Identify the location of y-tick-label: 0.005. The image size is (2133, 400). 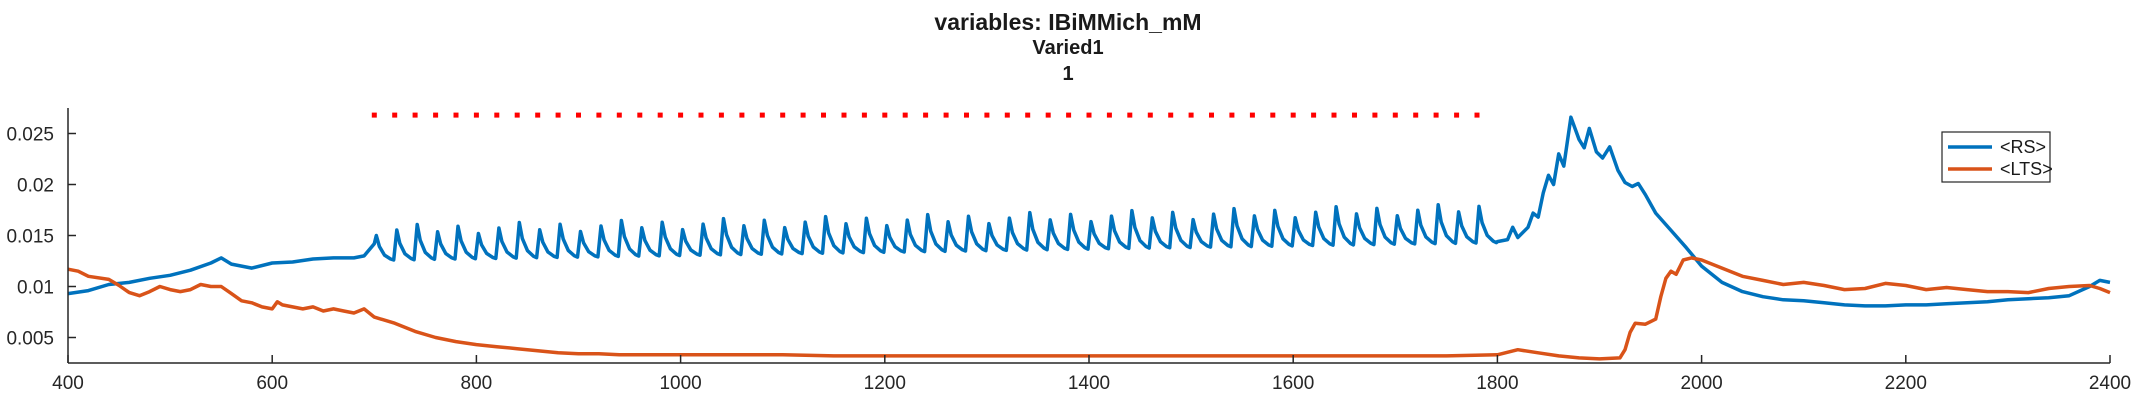
(30, 339).